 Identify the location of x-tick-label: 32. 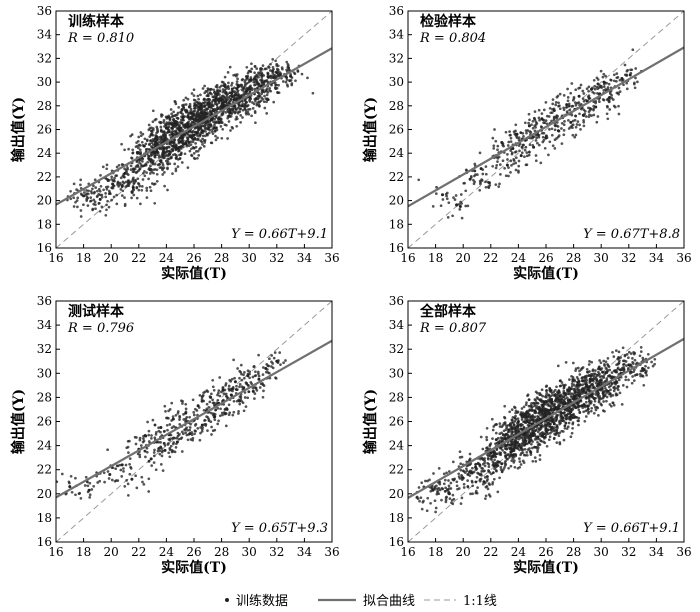
(628, 552).